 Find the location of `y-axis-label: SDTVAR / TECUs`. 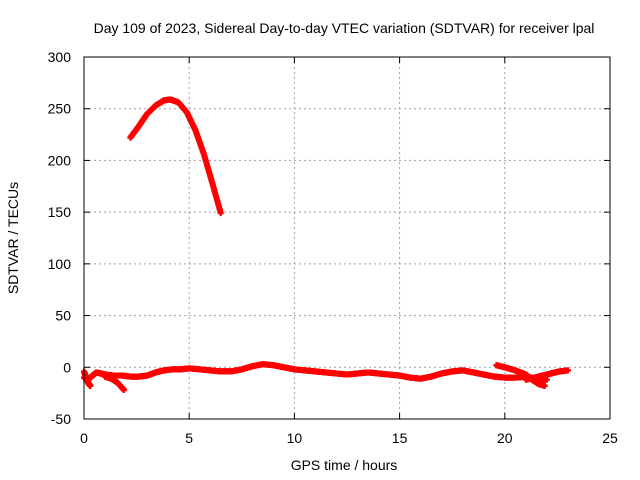

y-axis-label: SDTVAR / TECUs is located at coordinates (13, 238).